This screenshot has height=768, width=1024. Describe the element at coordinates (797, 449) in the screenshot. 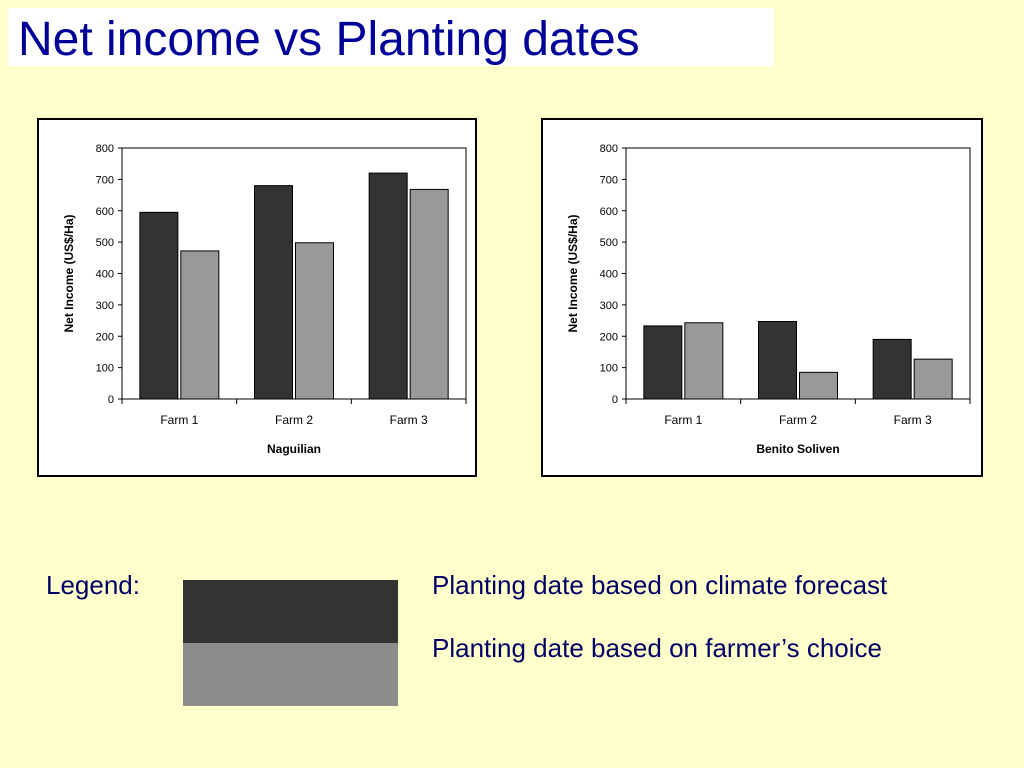

I see `x-axis-title: Benito Soliven` at that location.